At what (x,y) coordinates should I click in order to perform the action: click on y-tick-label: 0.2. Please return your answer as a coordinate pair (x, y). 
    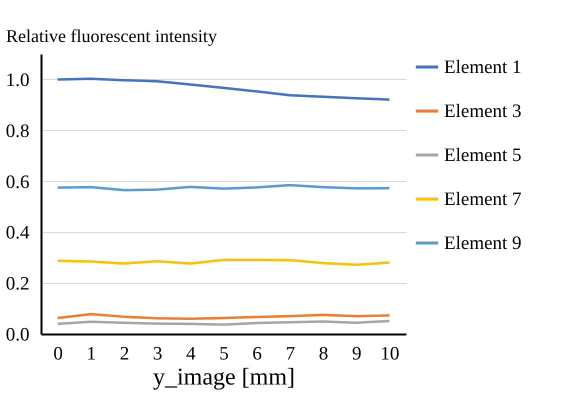
    Looking at the image, I should click on (18, 284).